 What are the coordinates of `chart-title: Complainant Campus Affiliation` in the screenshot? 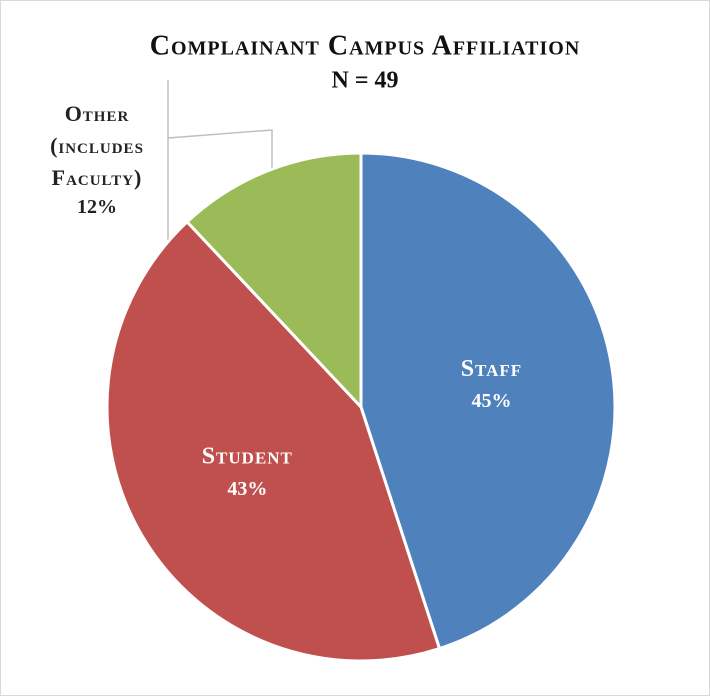 It's located at (365, 45).